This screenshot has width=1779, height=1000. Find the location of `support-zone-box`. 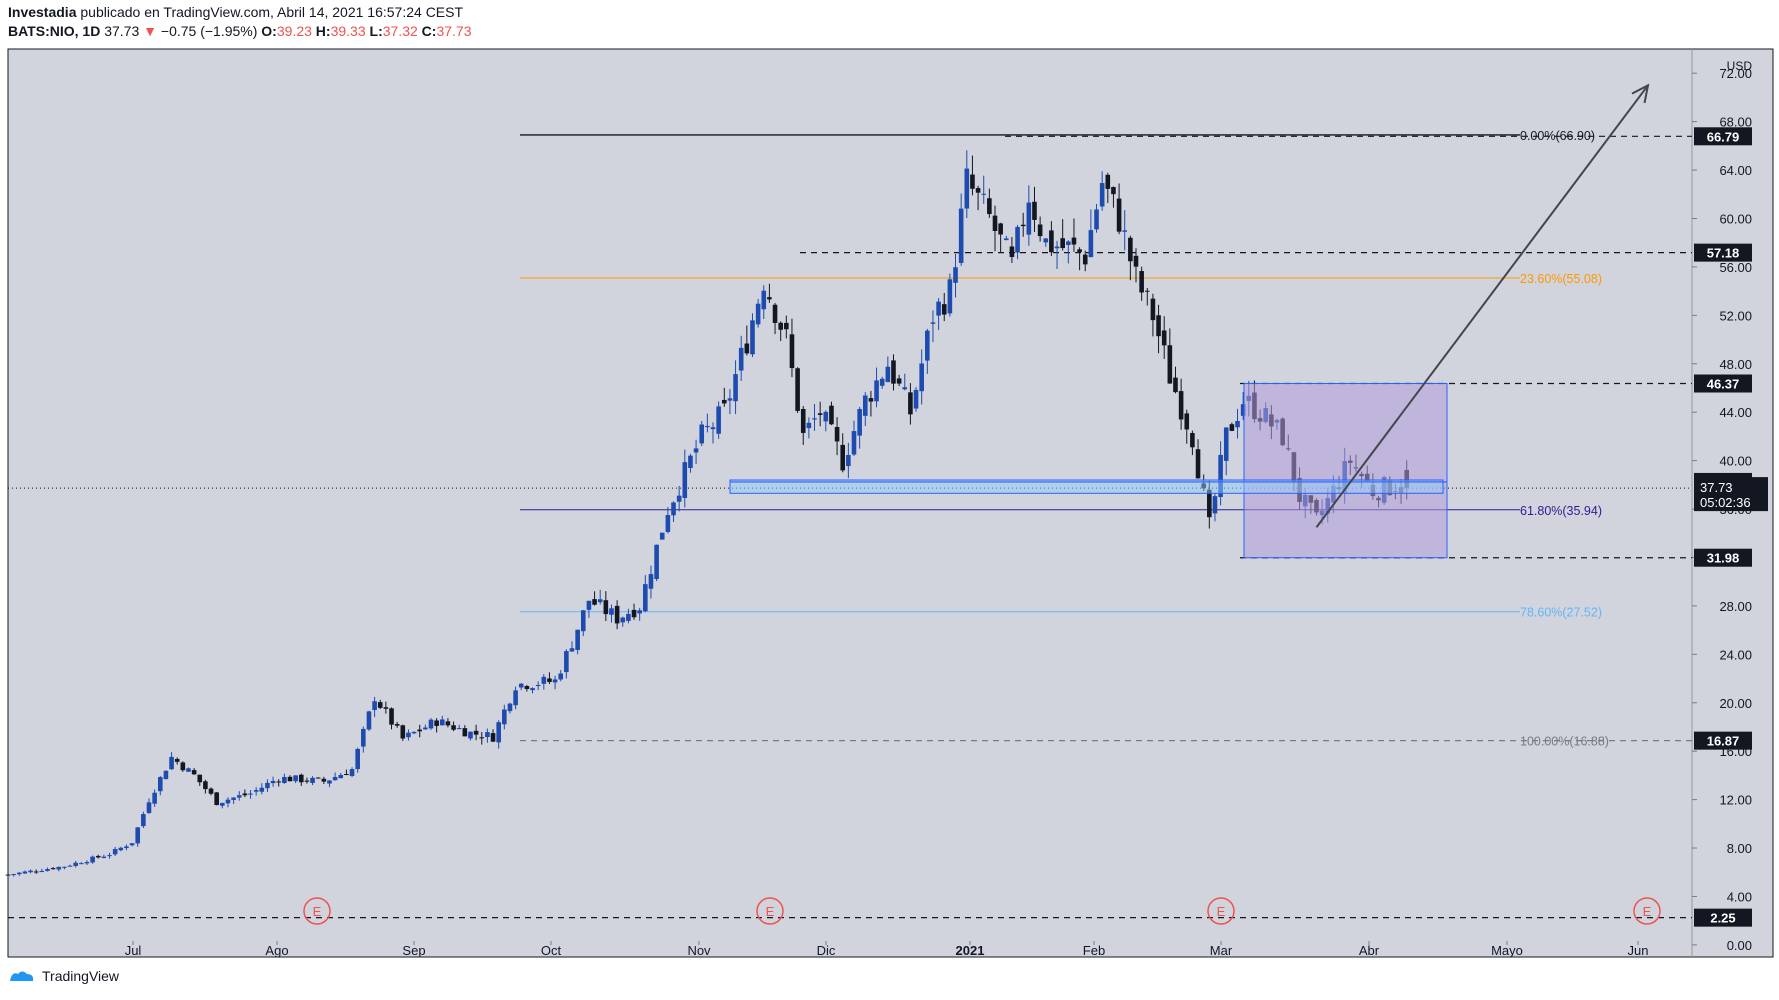

support-zone-box is located at coordinates (1086, 486).